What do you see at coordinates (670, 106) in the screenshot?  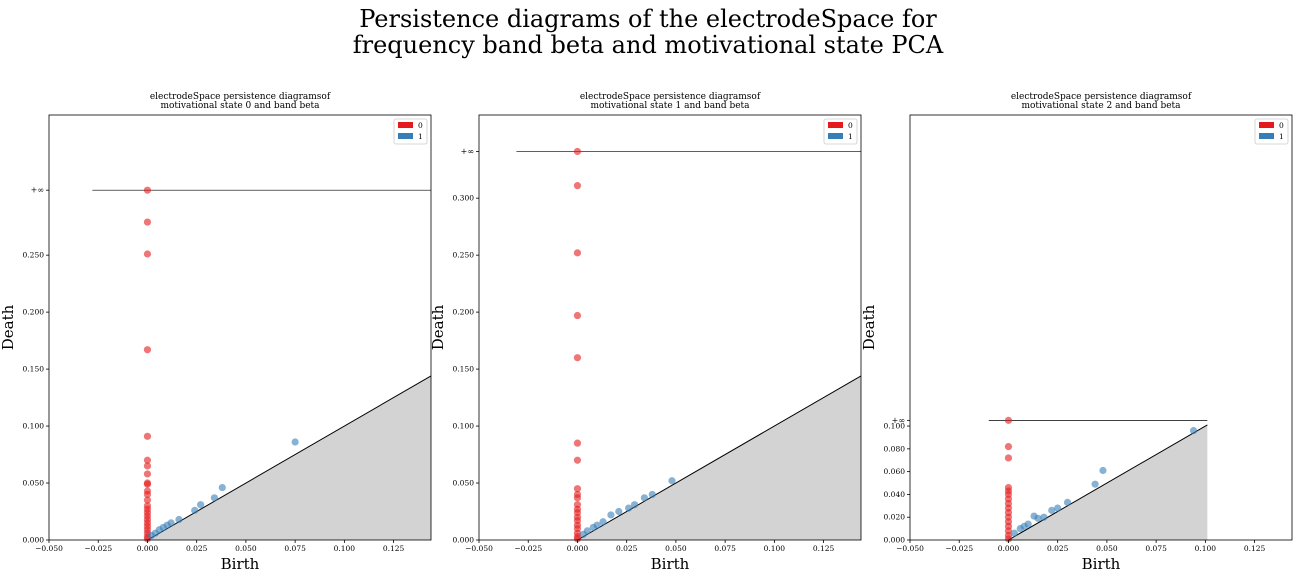 I see `subplot-title-line-2: motivational state 1 and band beta` at bounding box center [670, 106].